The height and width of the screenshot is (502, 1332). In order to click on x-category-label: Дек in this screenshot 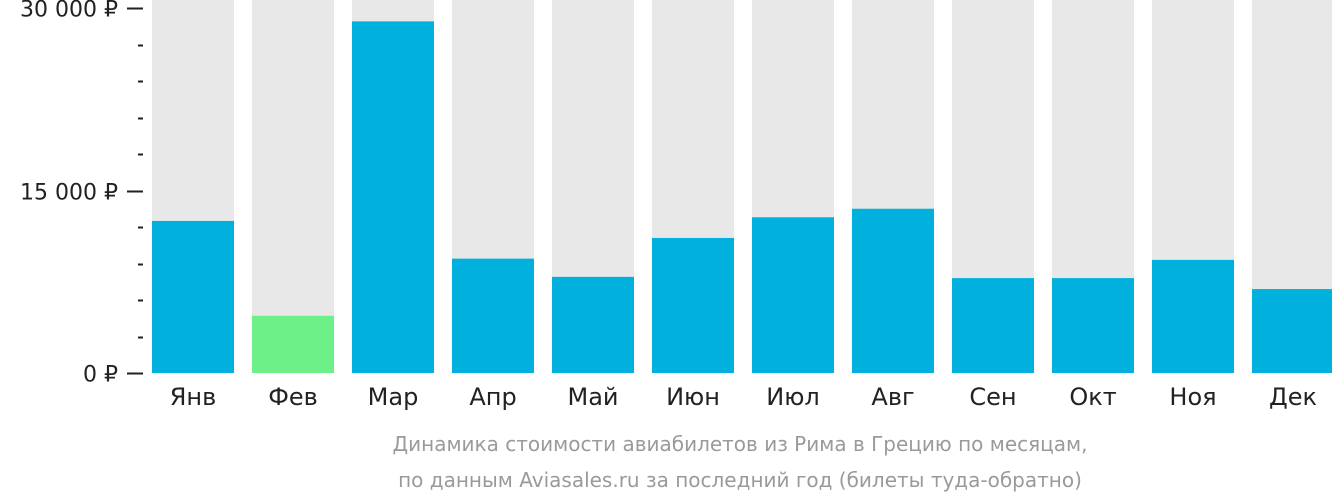, I will do `click(1293, 397)`.